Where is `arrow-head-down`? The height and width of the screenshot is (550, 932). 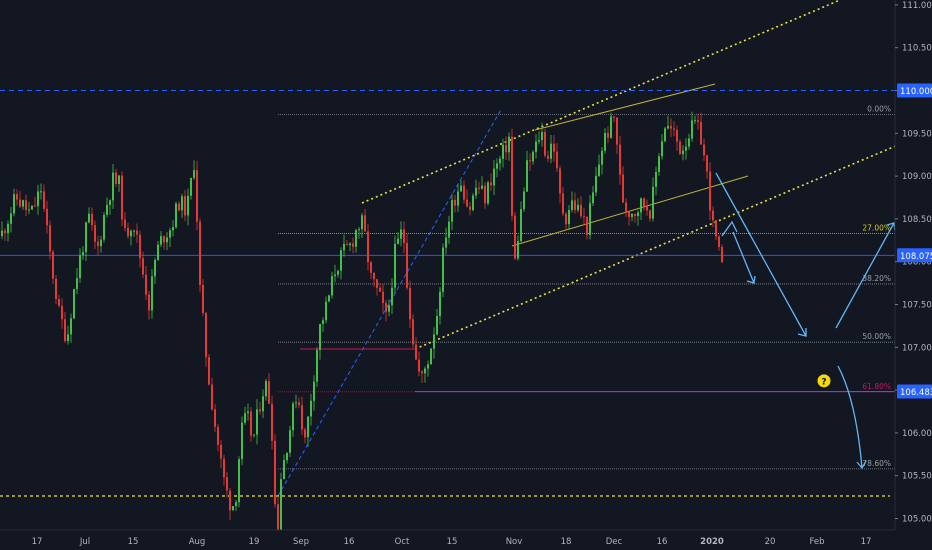 arrow-head-down is located at coordinates (861, 465).